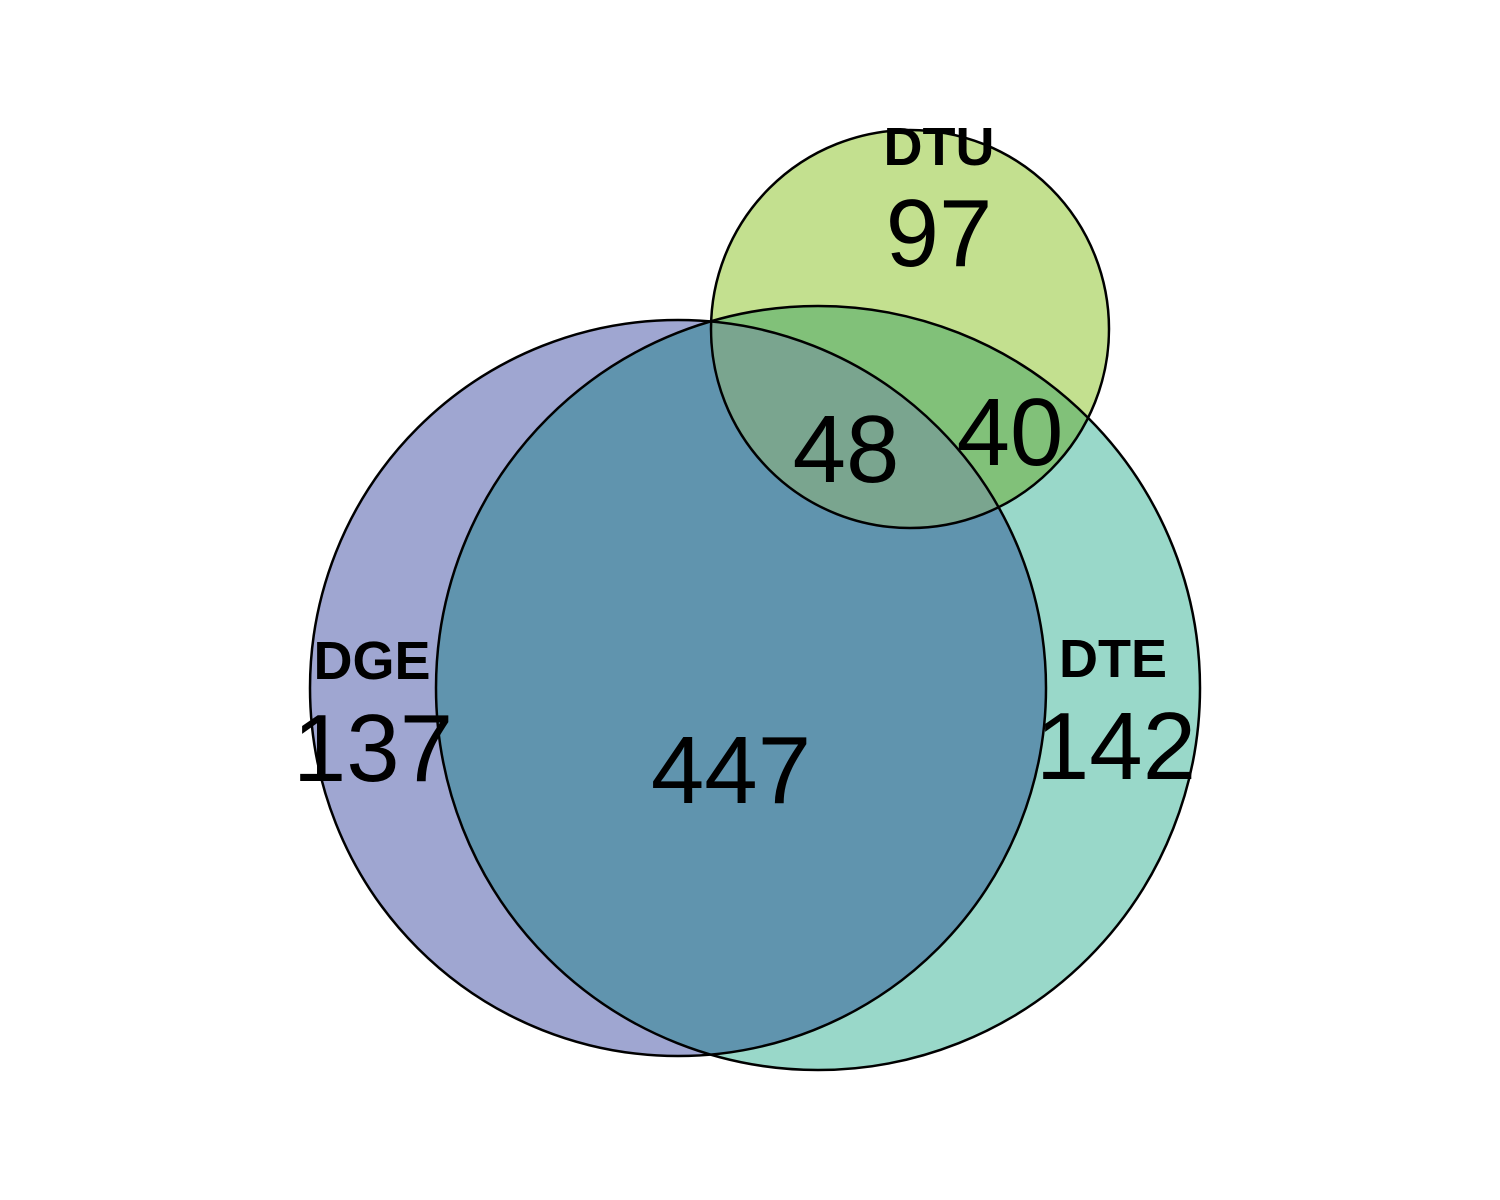 The image size is (1500, 1200). I want to click on dte-label: DTE, so click(1113, 659).